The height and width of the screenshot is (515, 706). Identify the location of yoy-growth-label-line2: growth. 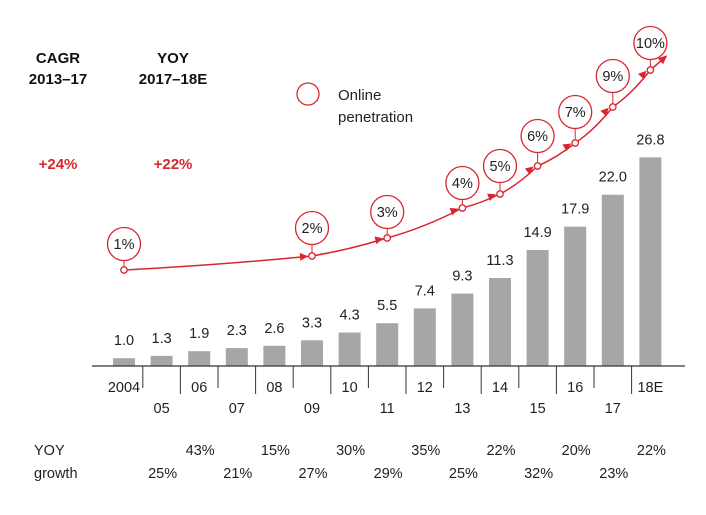
(56, 474).